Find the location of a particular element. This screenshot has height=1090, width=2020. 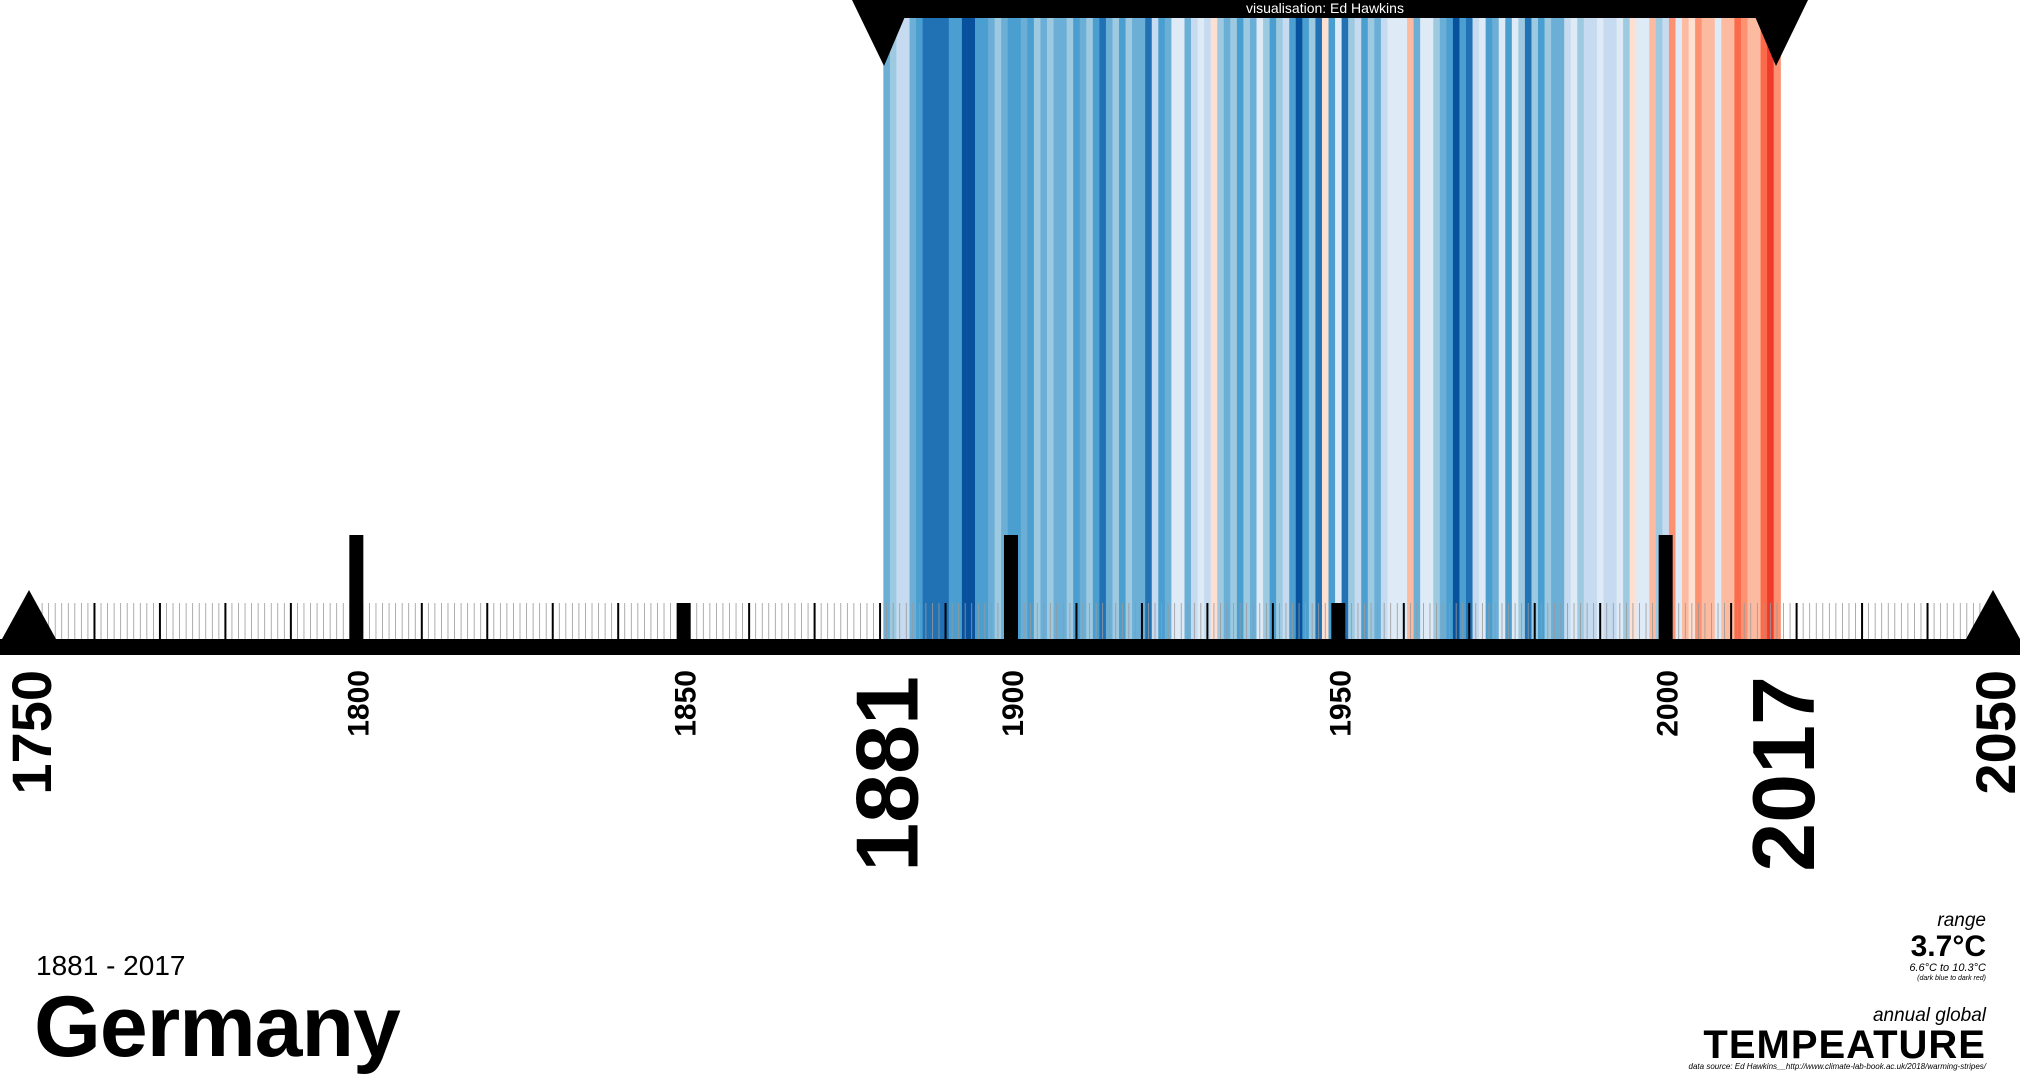

stripe-1921 is located at coordinates (1149, 328).